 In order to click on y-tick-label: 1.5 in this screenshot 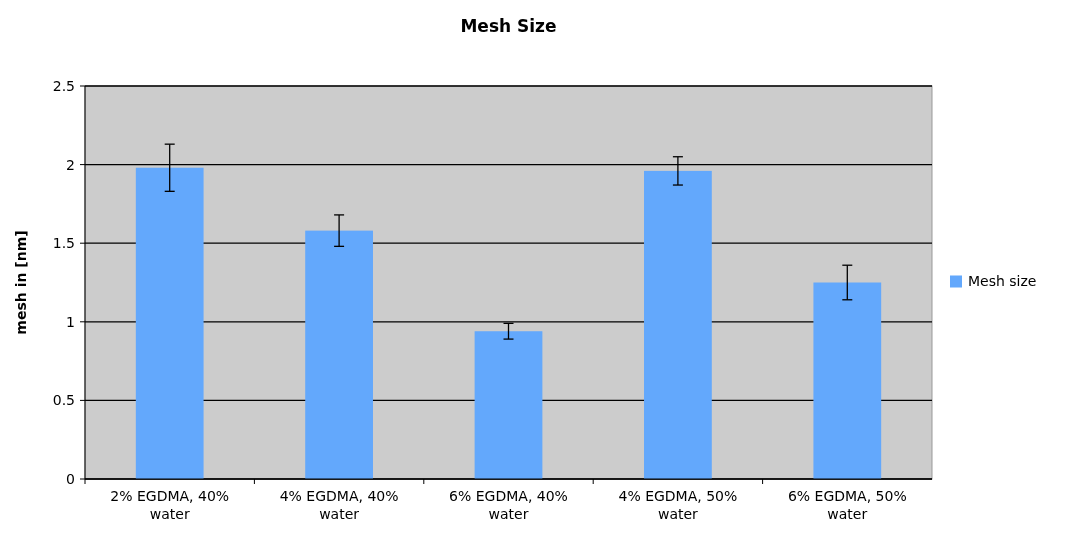, I will do `click(63, 243)`.